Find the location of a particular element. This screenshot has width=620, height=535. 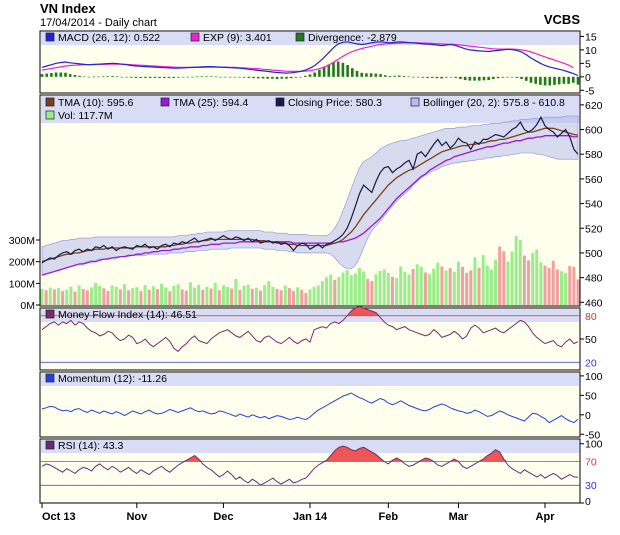

price-y-label: 620 is located at coordinates (594, 106).